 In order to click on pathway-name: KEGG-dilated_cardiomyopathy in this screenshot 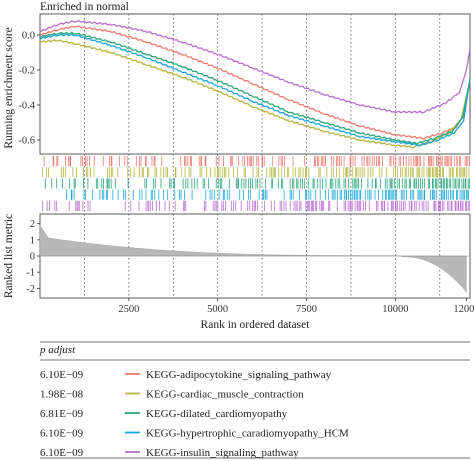, I will do `click(217, 414)`.